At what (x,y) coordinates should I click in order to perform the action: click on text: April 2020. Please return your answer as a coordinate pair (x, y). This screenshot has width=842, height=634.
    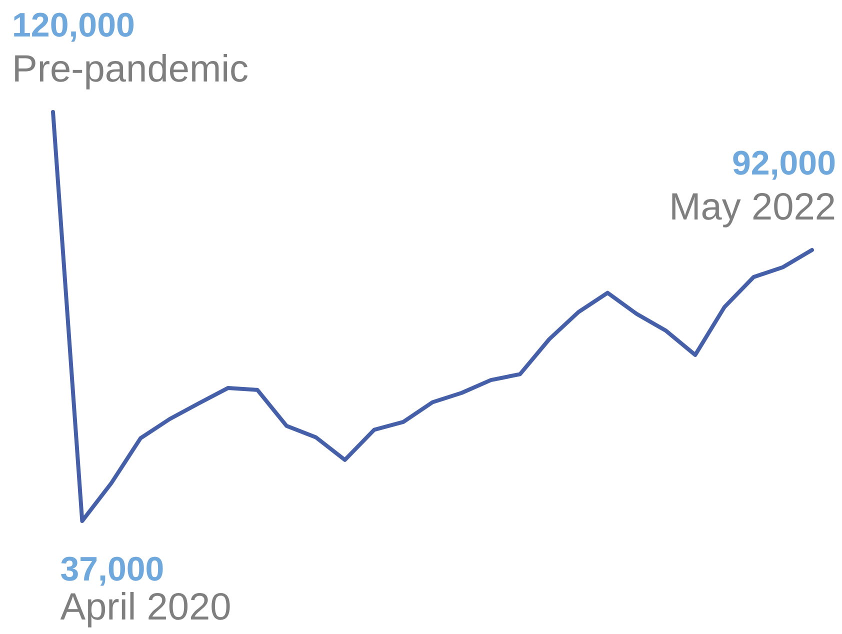
    Looking at the image, I should click on (146, 607).